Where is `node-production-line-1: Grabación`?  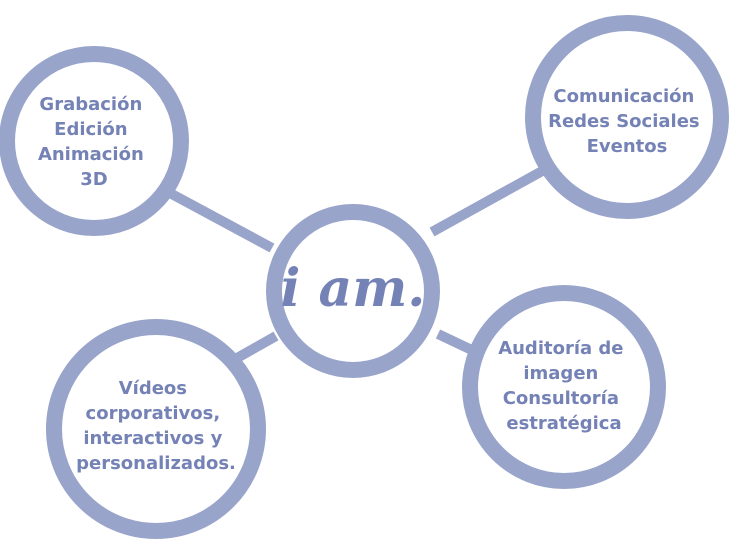
node-production-line-1: Grabación is located at coordinates (90, 104).